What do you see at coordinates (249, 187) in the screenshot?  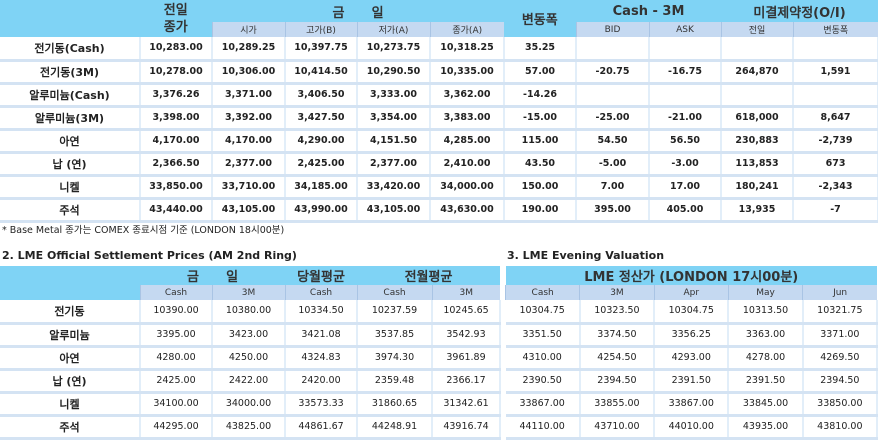 I see `table-cell: 33,710.00` at bounding box center [249, 187].